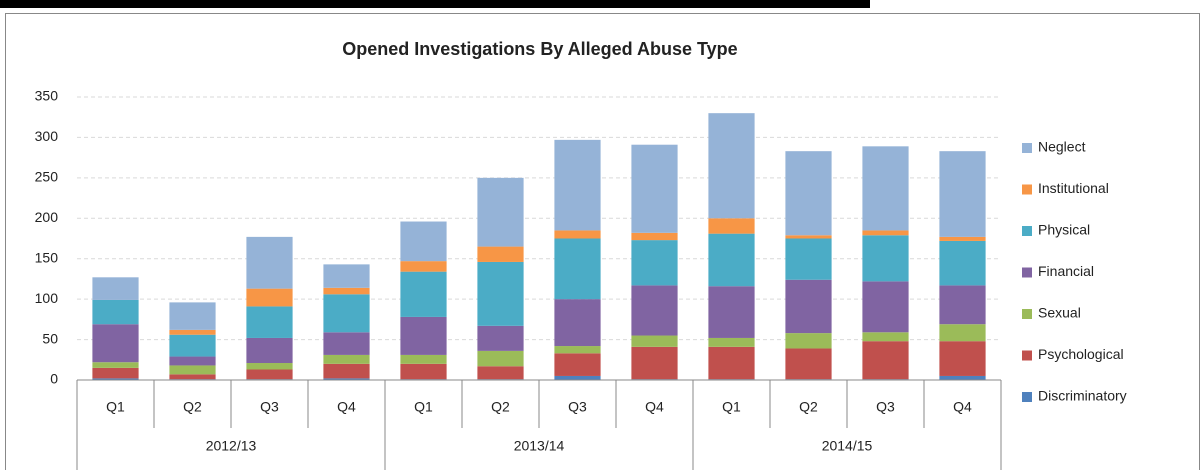  I want to click on y-tick-label: 200, so click(47, 217).